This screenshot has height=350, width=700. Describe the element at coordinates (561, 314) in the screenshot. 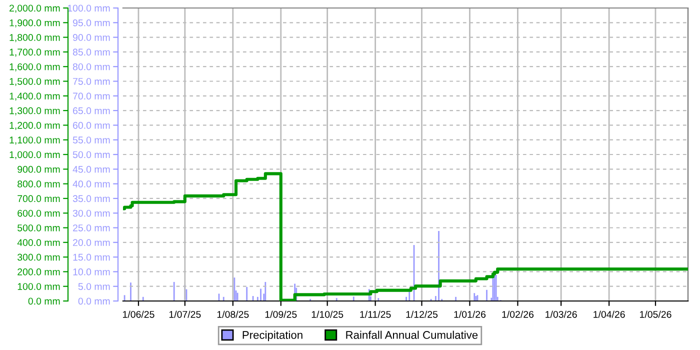

I see `x-tick-label: 1/03/26` at that location.